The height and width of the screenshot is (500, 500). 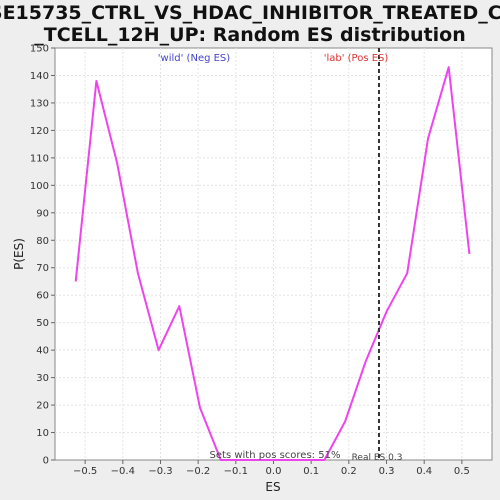 I want to click on x-tick-label: 0.4, so click(x=424, y=471).